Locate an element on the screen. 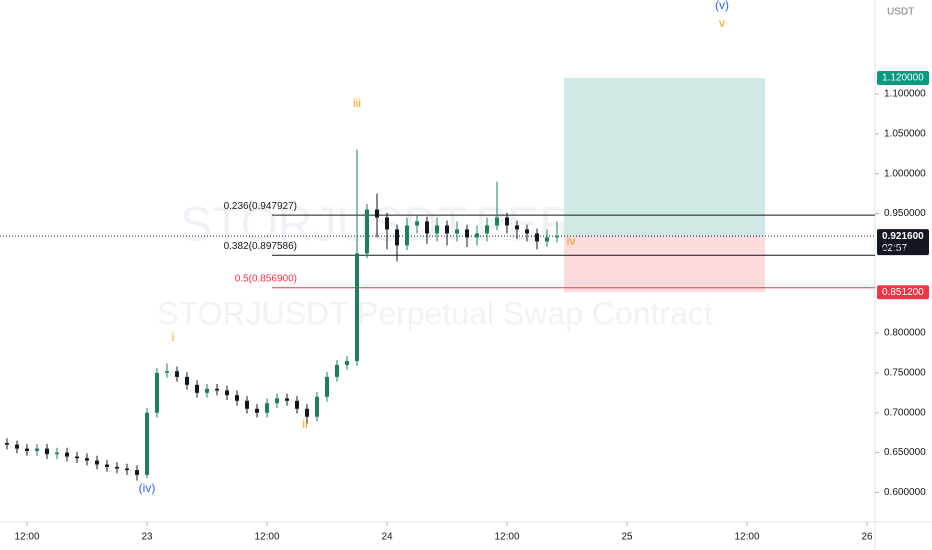 This screenshot has height=550, width=932. price-badge-label: 0.921600 is located at coordinates (903, 236).